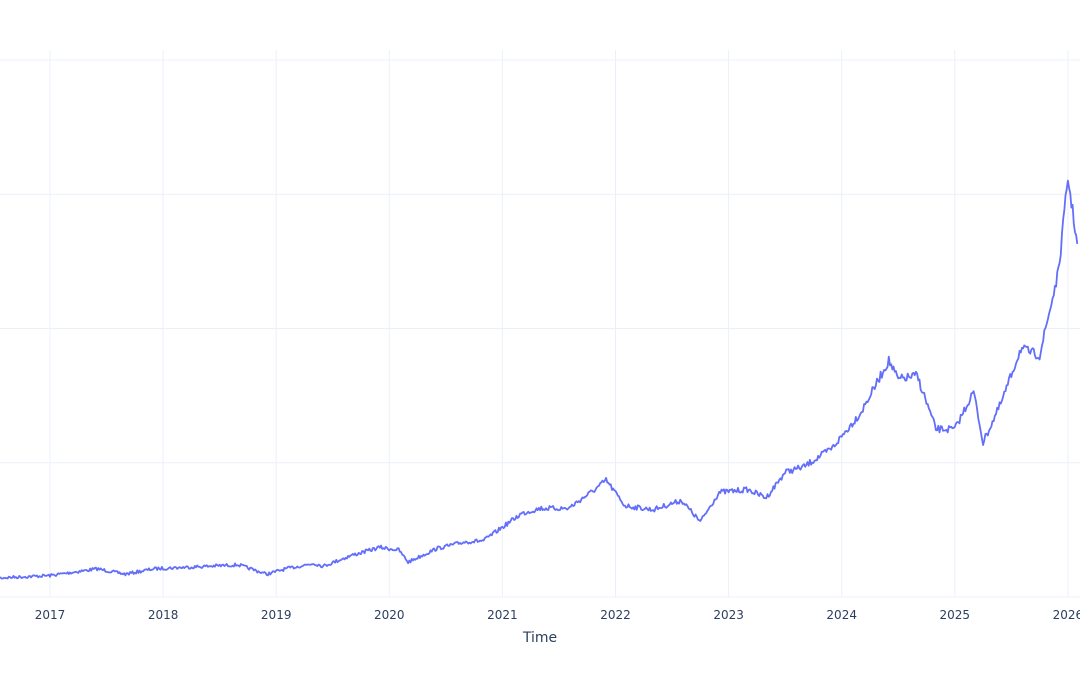 Image resolution: width=1080 pixels, height=675 pixels. Describe the element at coordinates (955, 615) in the screenshot. I see `x-tick-label: 2025` at that location.